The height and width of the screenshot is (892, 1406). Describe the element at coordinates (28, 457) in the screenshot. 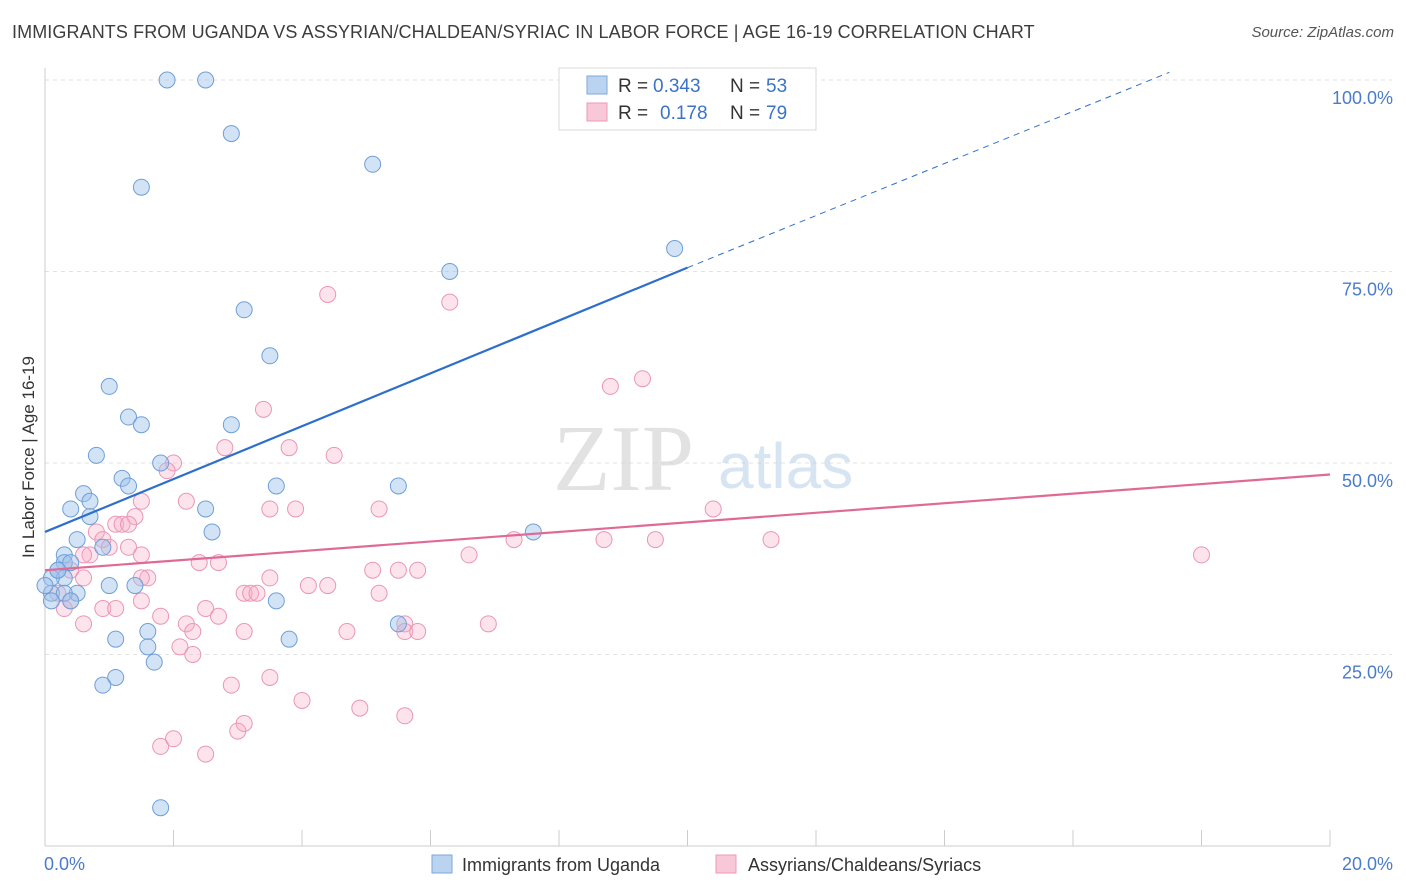

I see `y-axis-label: In Labor Force | Age 16-19` at that location.